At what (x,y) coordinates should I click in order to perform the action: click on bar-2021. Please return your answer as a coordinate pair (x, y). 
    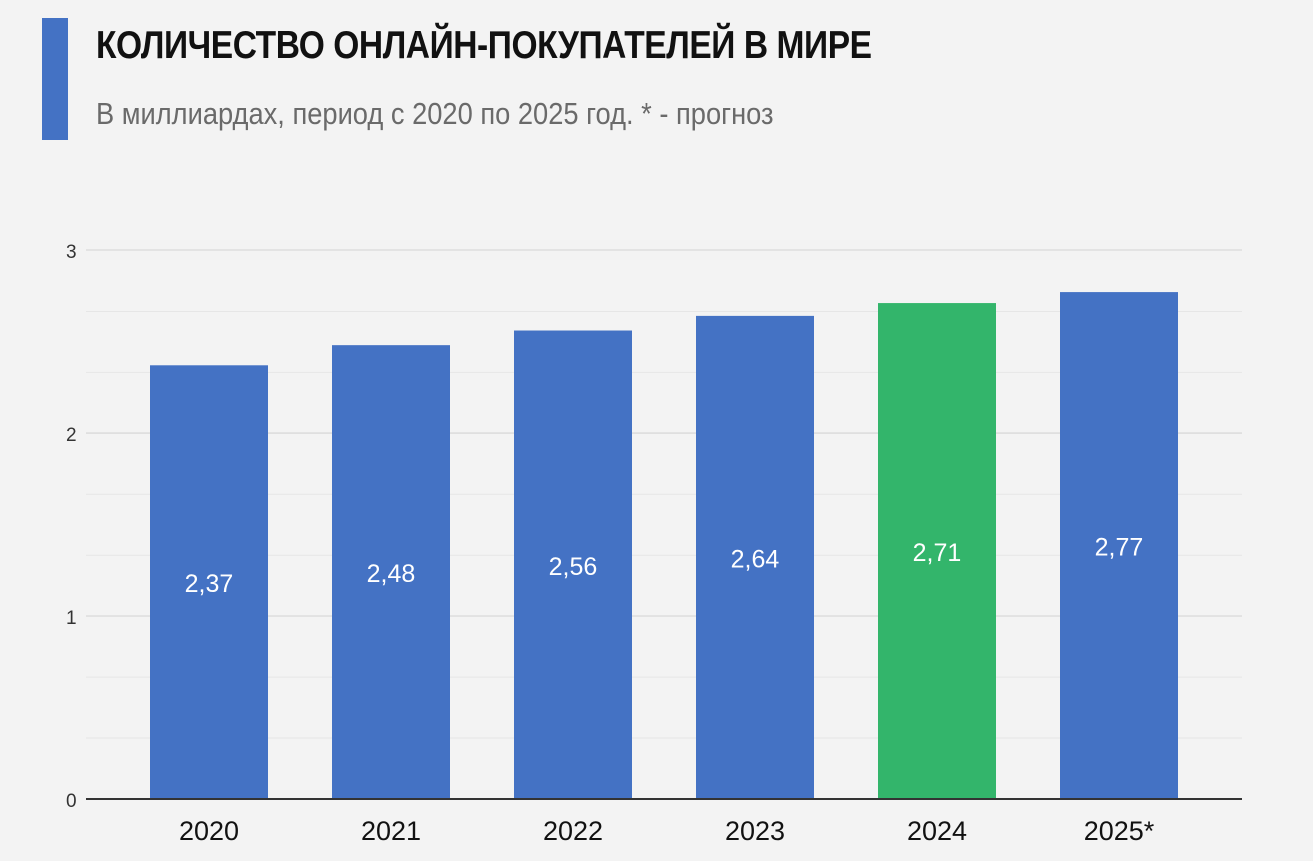
    Looking at the image, I should click on (391, 572).